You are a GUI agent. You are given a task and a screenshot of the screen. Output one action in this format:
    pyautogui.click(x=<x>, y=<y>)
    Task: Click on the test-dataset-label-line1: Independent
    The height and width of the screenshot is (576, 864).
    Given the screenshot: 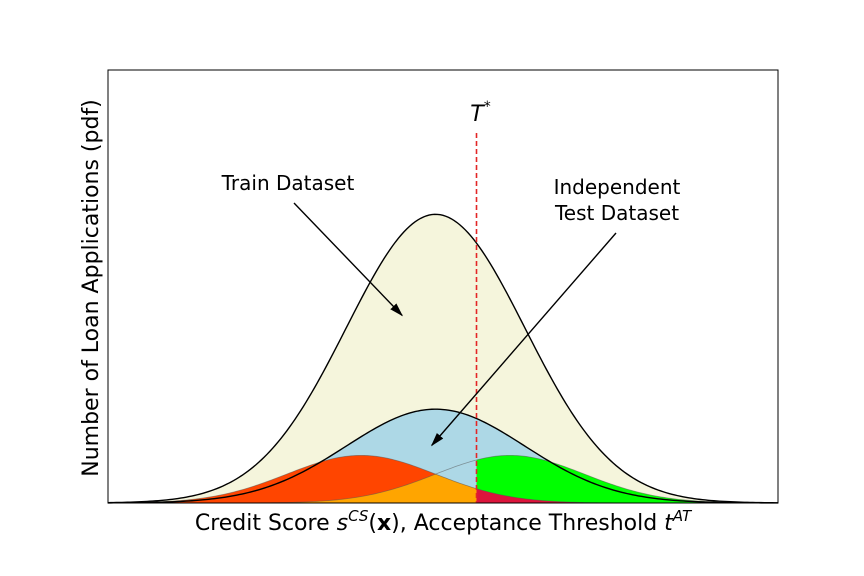 What is the action you would take?
    pyautogui.click(x=617, y=187)
    